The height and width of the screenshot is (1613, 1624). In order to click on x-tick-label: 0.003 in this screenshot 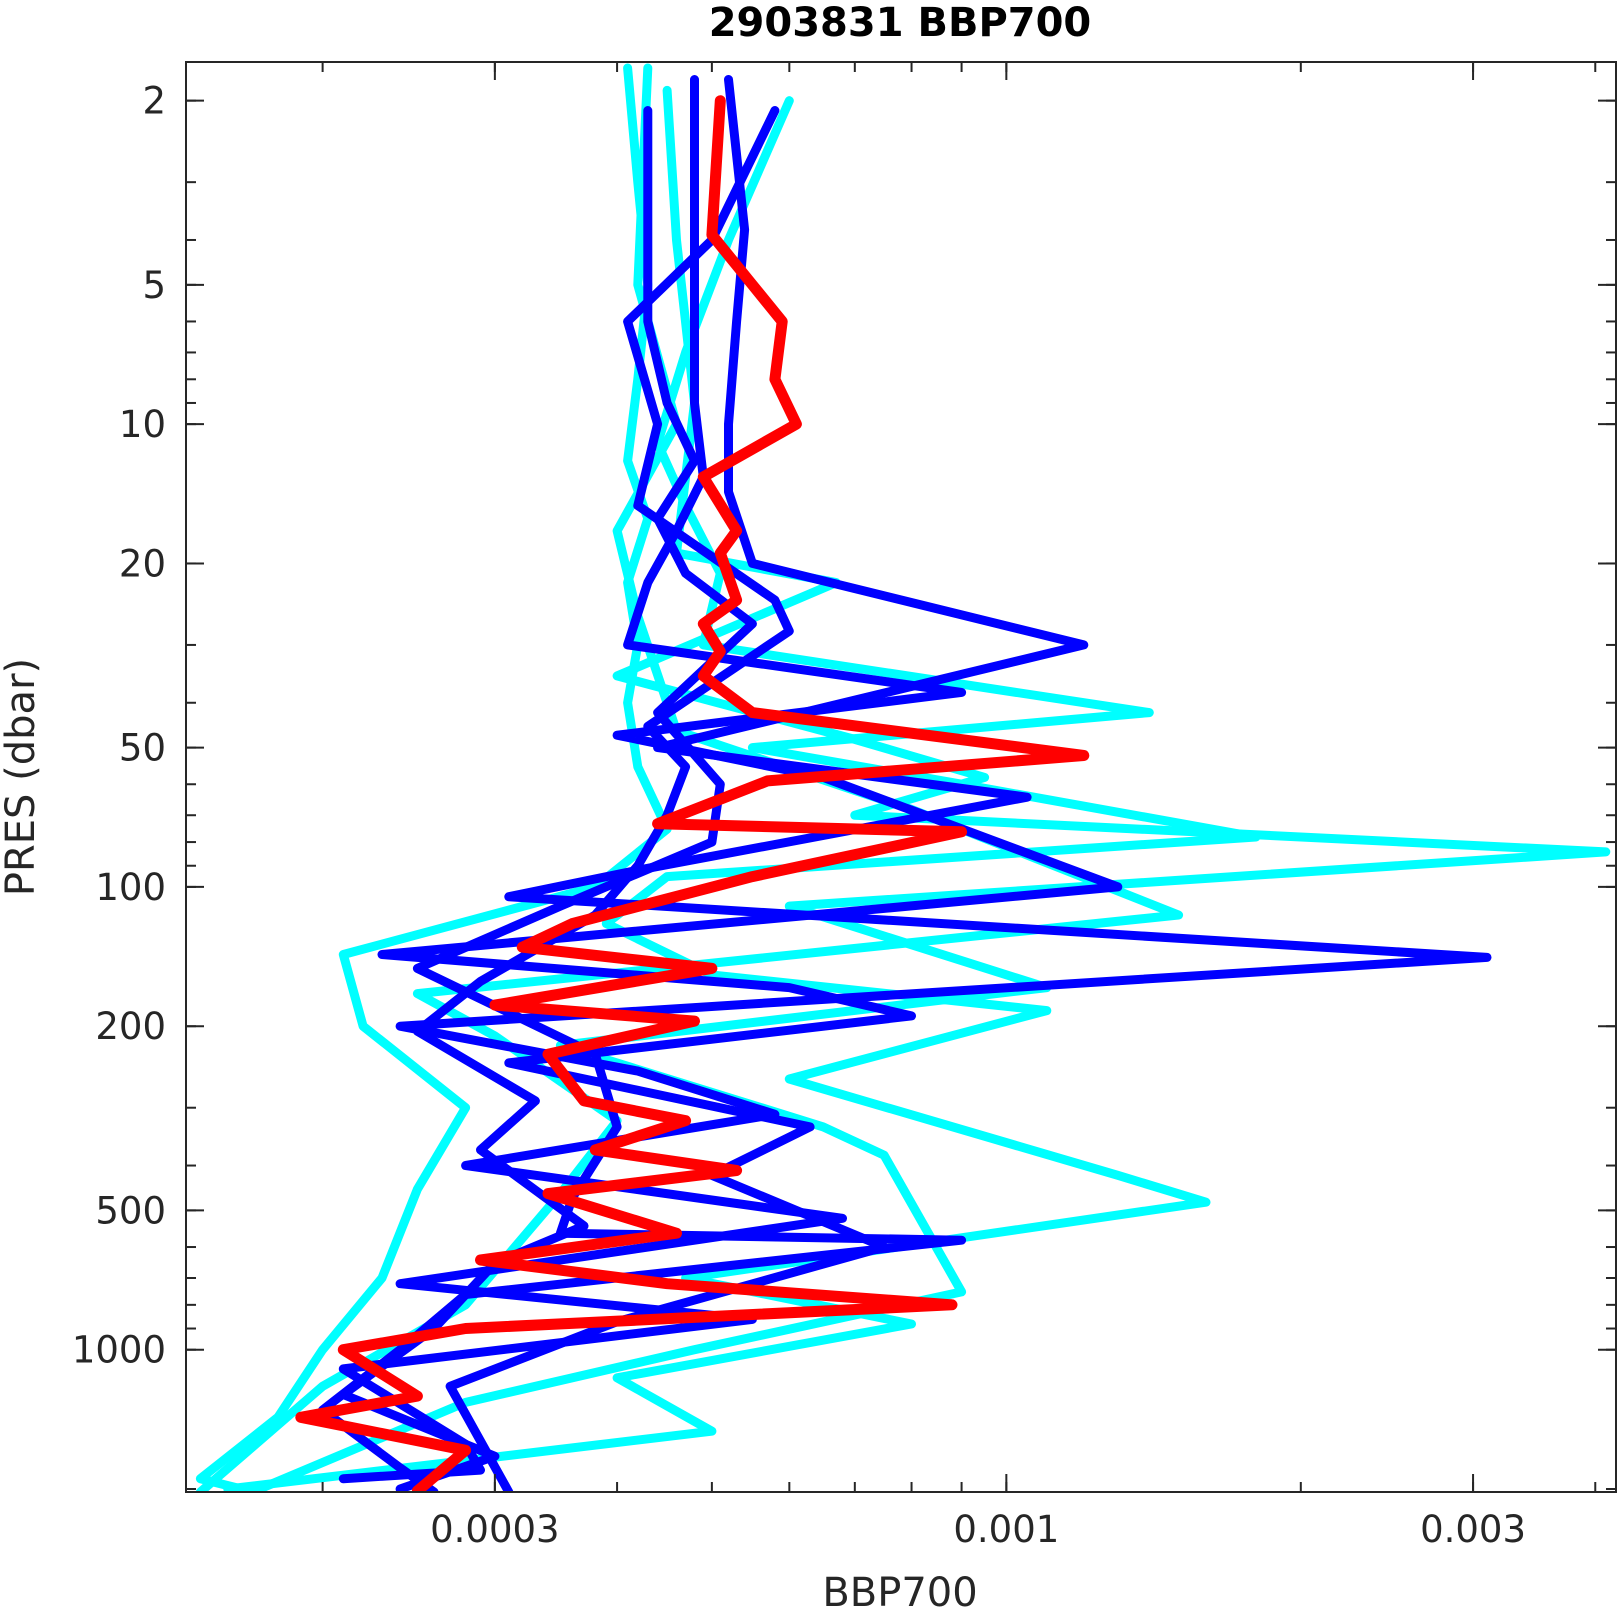, I will do `click(1473, 1529)`.